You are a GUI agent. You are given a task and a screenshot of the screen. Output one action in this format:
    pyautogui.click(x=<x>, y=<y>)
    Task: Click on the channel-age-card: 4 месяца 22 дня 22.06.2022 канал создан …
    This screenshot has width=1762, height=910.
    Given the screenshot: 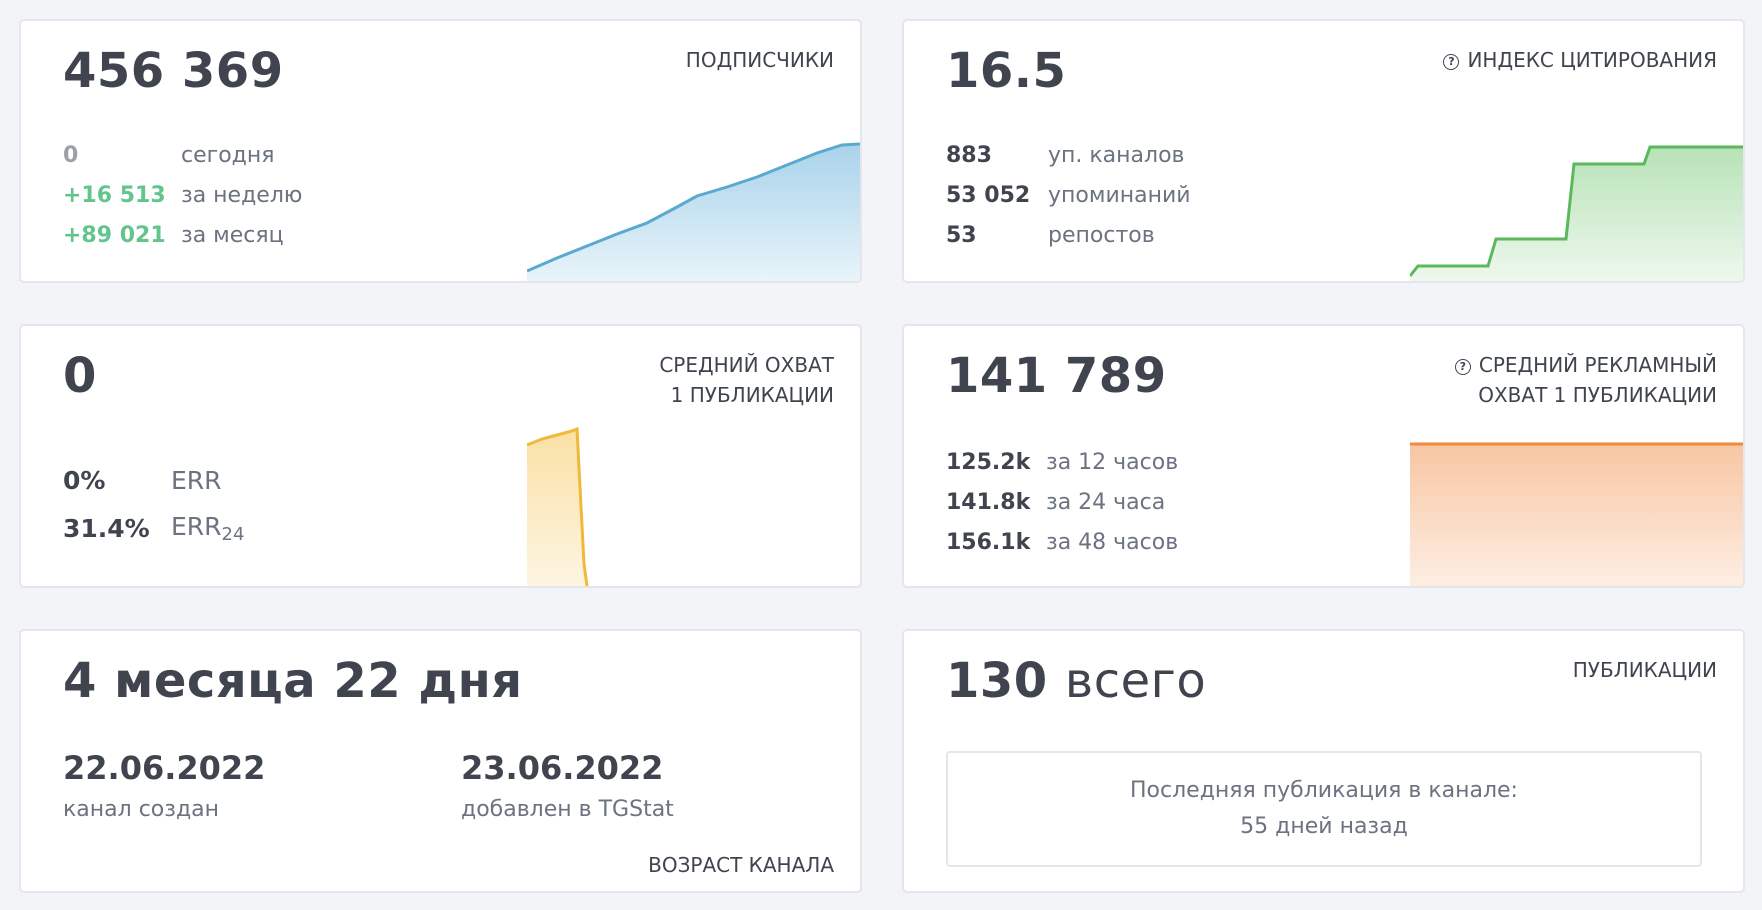 What is the action you would take?
    pyautogui.click(x=440, y=761)
    